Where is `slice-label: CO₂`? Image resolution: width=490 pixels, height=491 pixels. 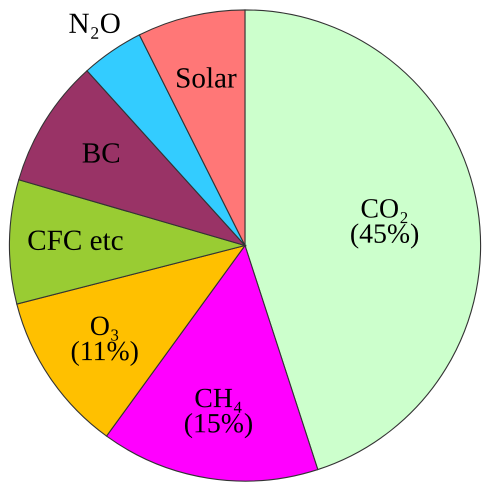
slice-label: CO₂ is located at coordinates (385, 211).